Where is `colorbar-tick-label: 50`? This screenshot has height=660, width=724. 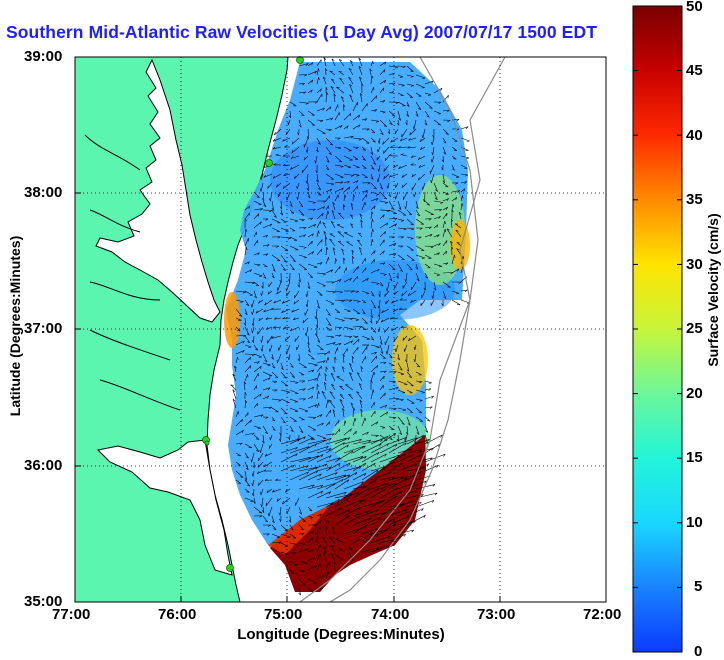 colorbar-tick-label: 50 is located at coordinates (694, 7).